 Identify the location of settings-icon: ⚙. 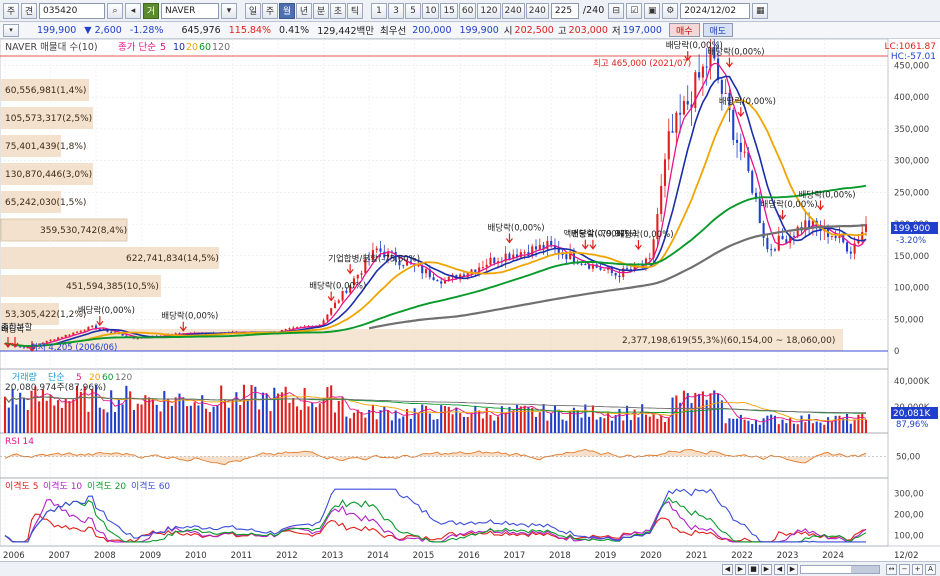
(670, 10).